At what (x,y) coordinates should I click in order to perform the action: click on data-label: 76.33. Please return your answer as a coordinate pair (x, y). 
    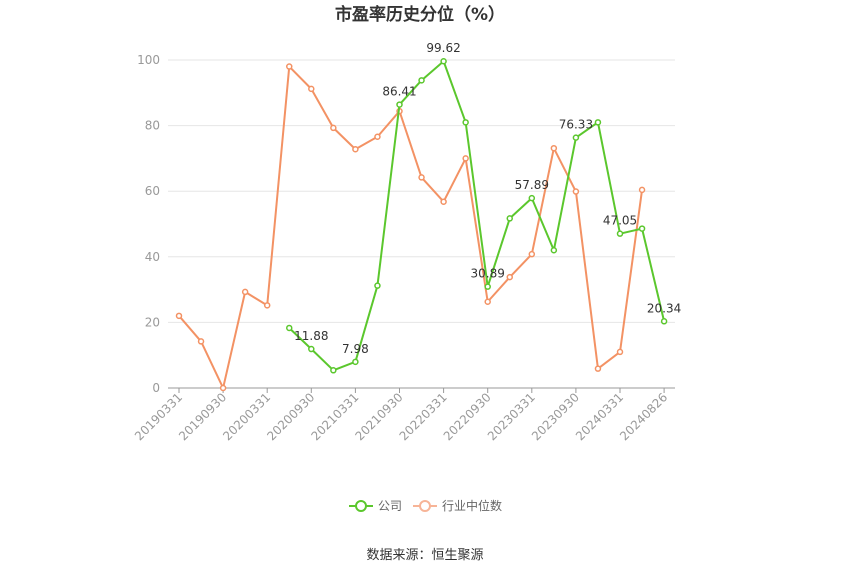
    Looking at the image, I should click on (576, 125).